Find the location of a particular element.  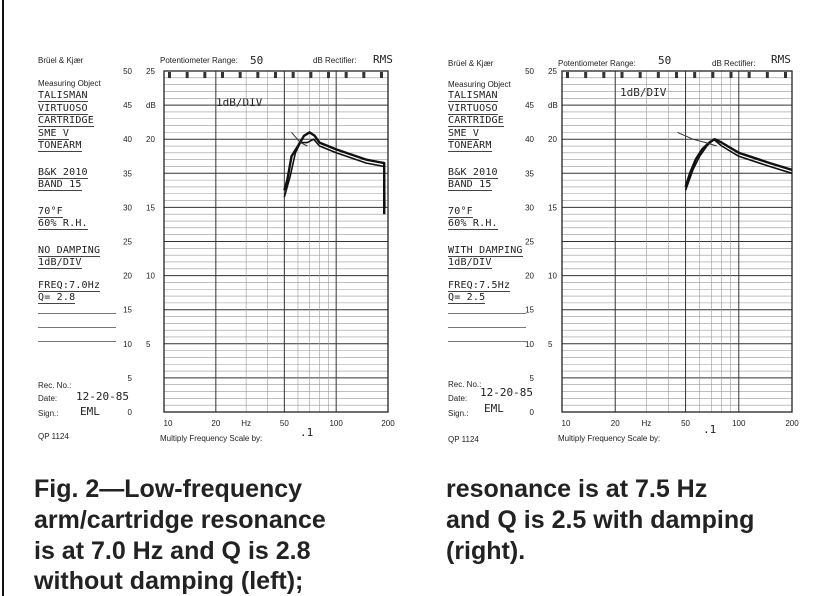

pot-range-label: Potentiometer Range: is located at coordinates (199, 60).